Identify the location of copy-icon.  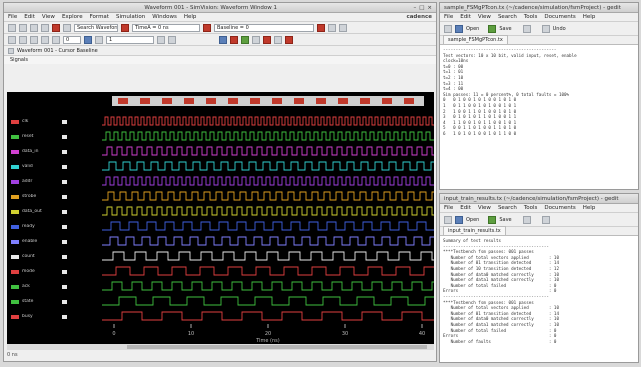
(45, 27).